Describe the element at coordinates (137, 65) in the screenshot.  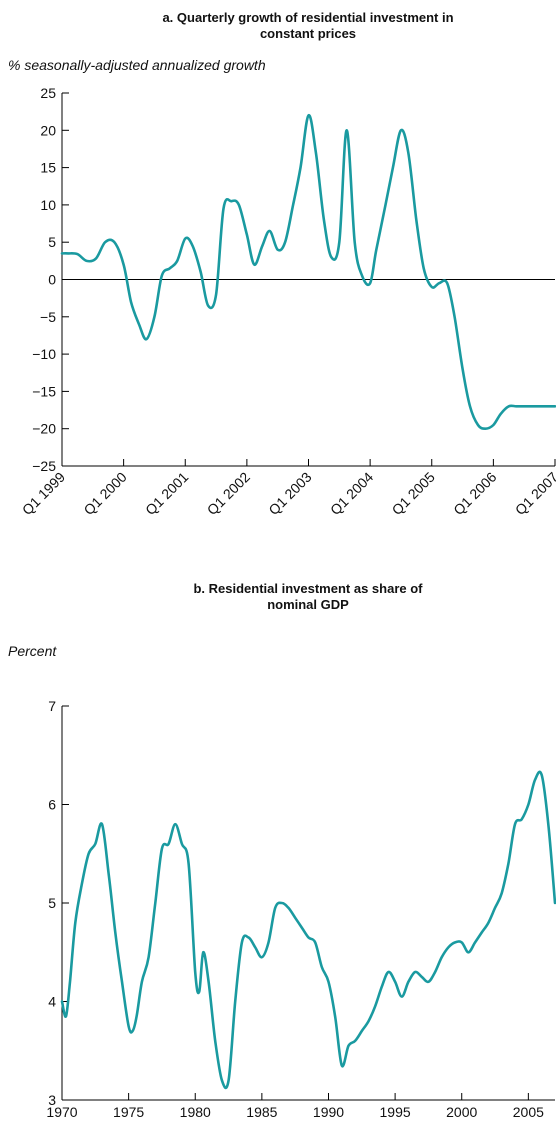
I see `chart-a-y-axis-label: % seasonally-adjusted annualized growth` at that location.